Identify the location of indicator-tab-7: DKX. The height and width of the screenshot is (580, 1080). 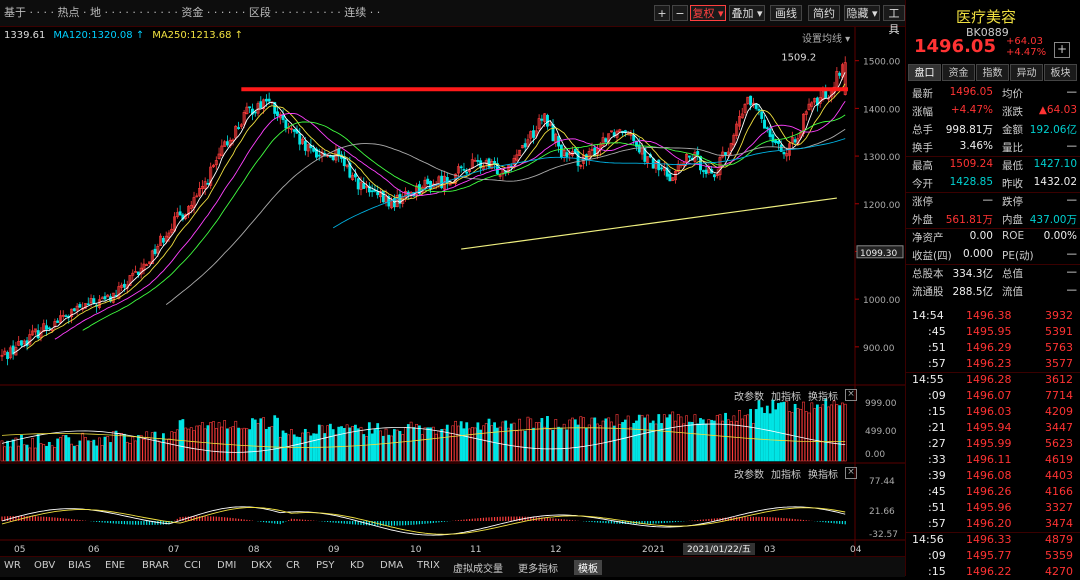
(262, 565).